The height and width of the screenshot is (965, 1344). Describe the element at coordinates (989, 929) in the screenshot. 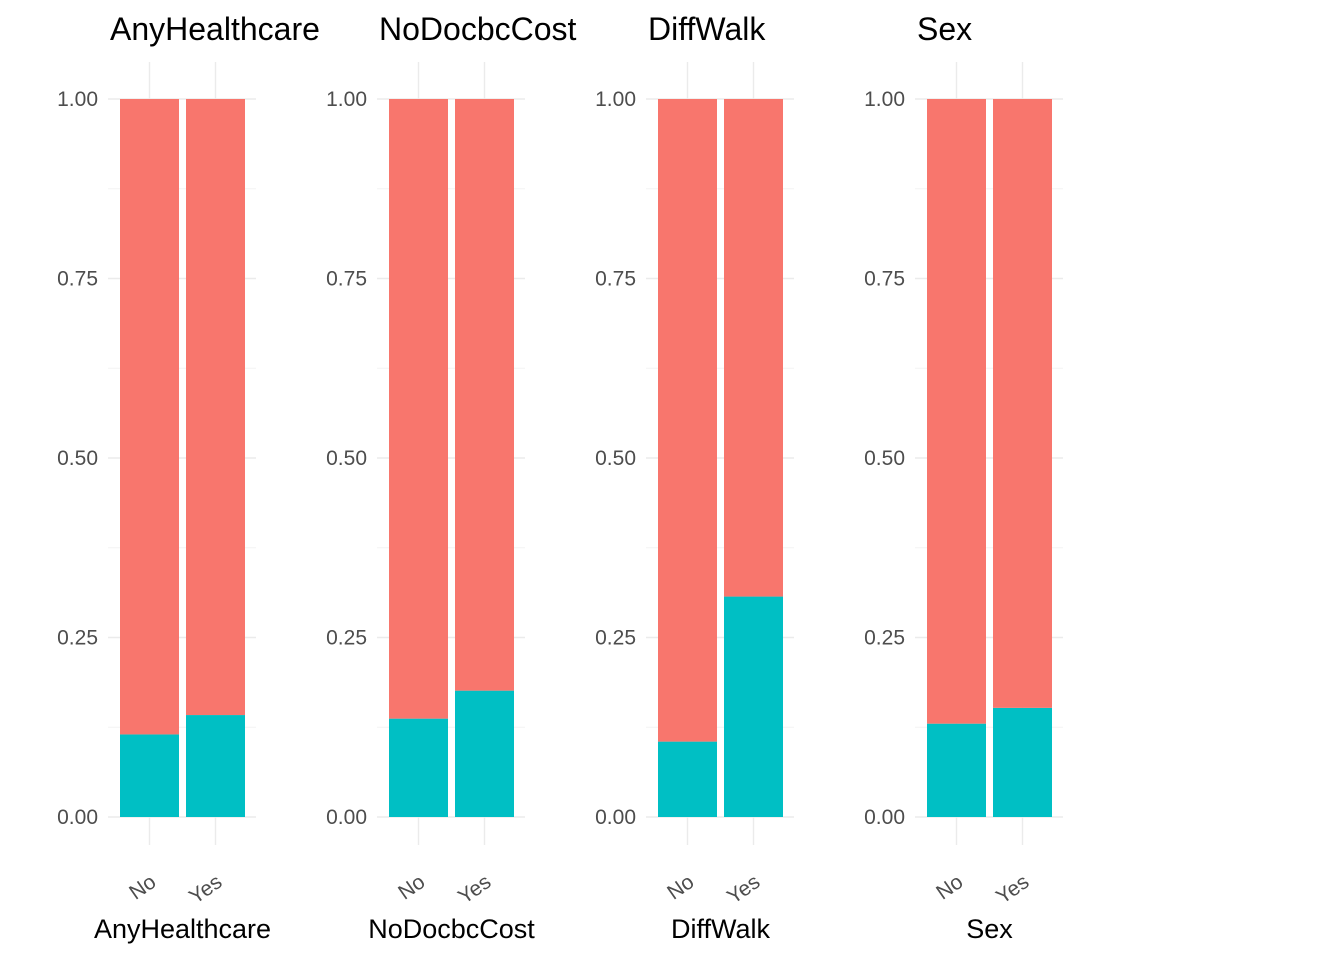

I see `x-axis-label: Sex` at that location.